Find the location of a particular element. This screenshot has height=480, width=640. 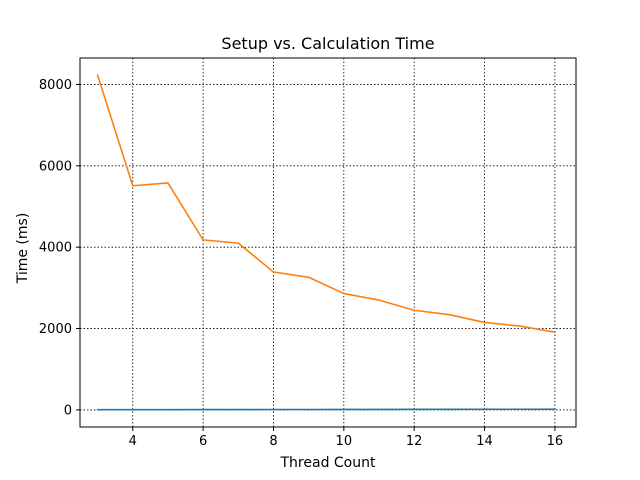

x-tick-label: 8 is located at coordinates (273, 441).